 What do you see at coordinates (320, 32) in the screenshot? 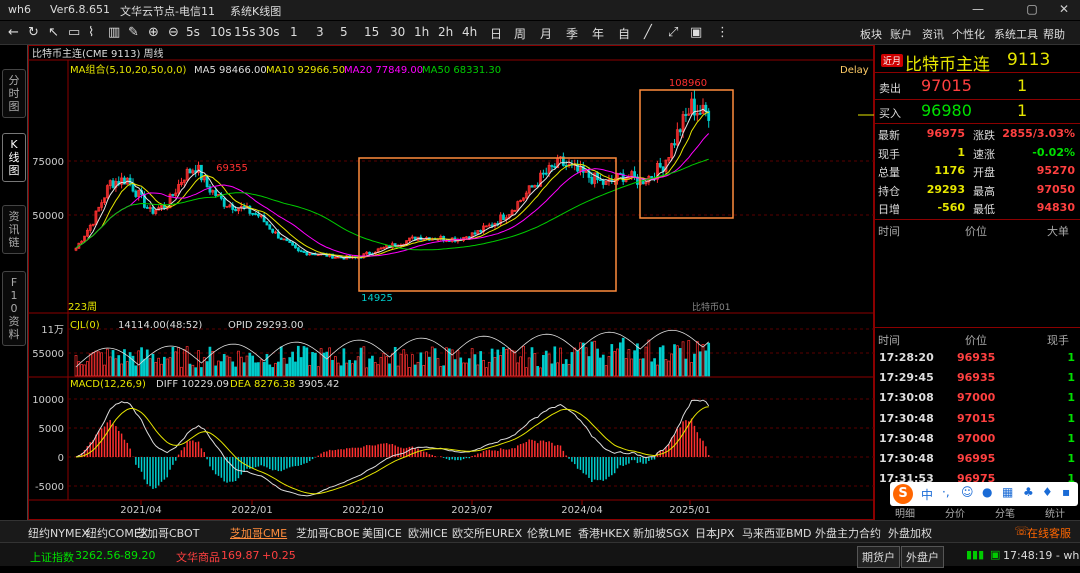
I see `period-5: 3` at bounding box center [320, 32].